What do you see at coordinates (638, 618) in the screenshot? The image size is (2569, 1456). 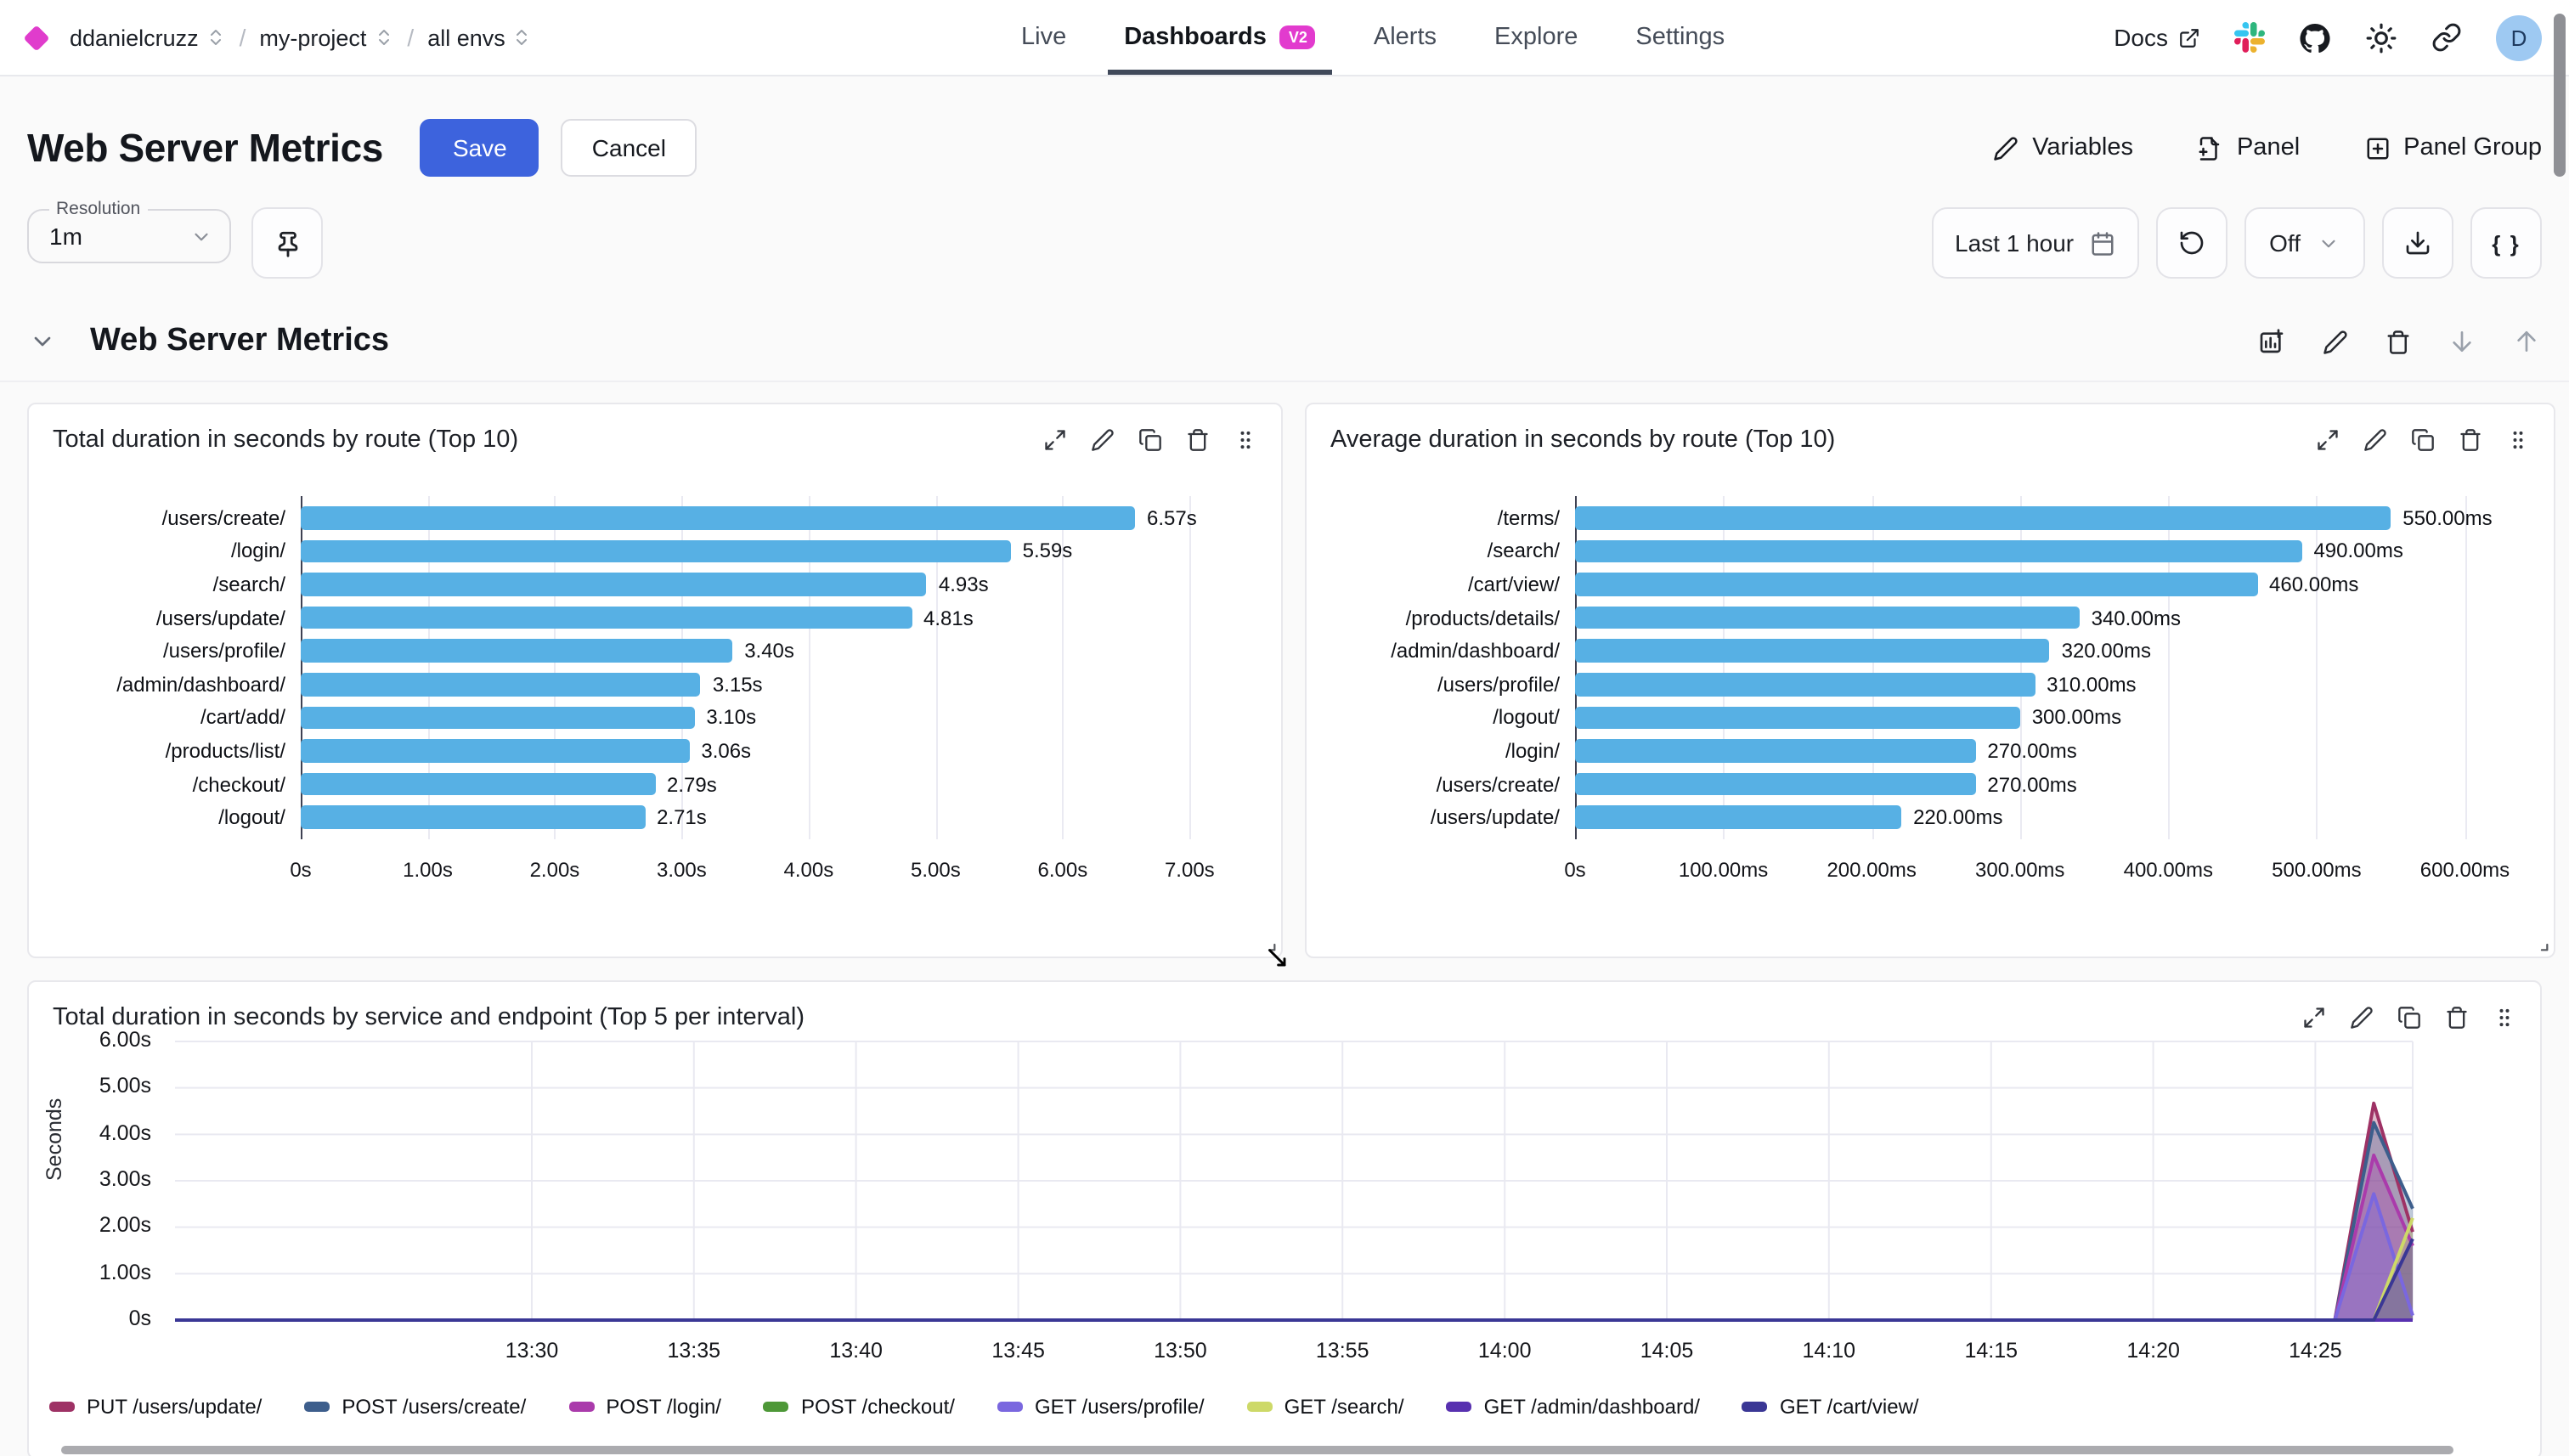 I see `bar: 4.81s` at bounding box center [638, 618].